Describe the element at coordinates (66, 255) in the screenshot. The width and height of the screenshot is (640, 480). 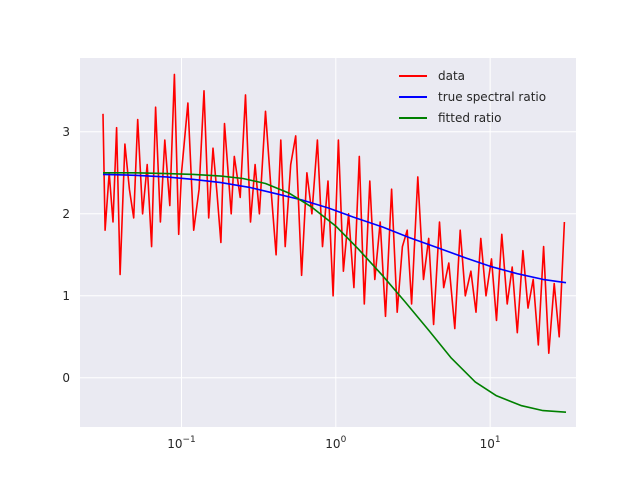
I see `y-axis-ticks: 0 1 2 3` at that location.